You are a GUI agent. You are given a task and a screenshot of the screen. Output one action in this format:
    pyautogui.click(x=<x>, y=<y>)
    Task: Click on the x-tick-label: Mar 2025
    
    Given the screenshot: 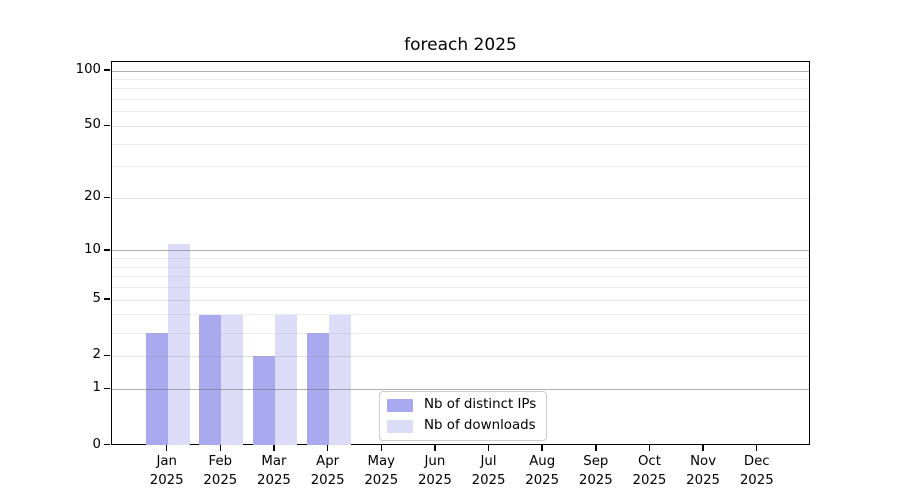 What is the action you would take?
    pyautogui.click(x=274, y=471)
    